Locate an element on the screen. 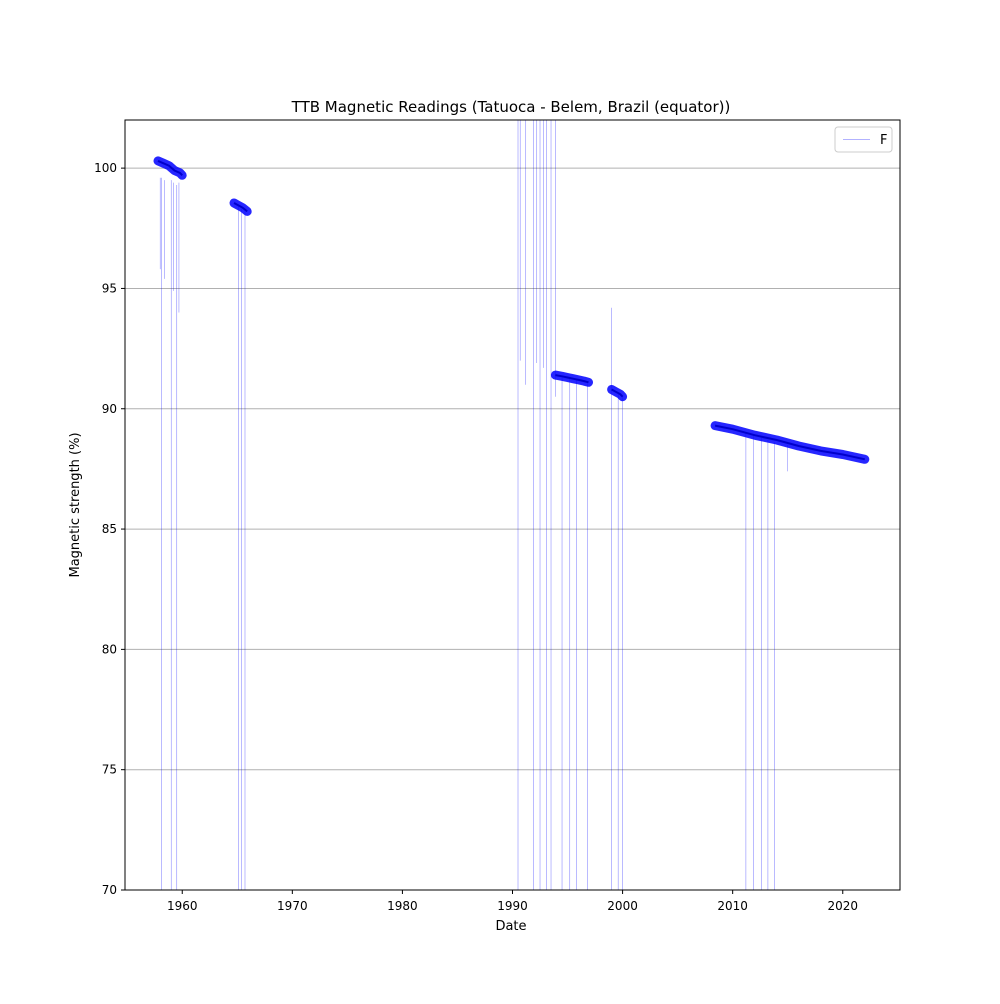 The height and width of the screenshot is (1004, 1000). x-tick-label: 1970 is located at coordinates (292, 906).